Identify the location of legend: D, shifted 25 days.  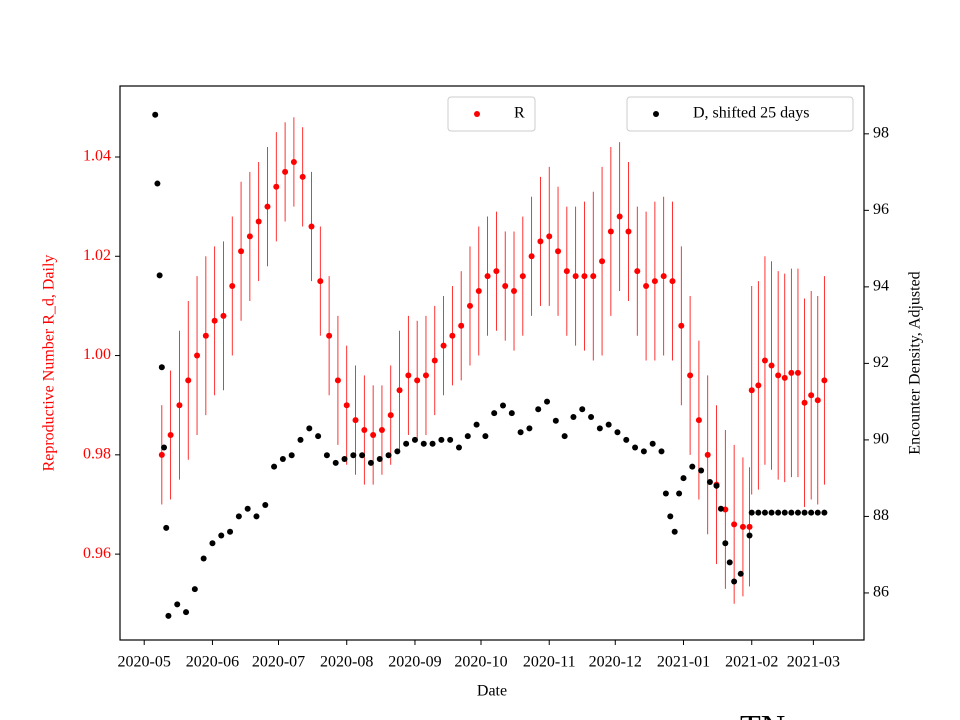
(740, 114).